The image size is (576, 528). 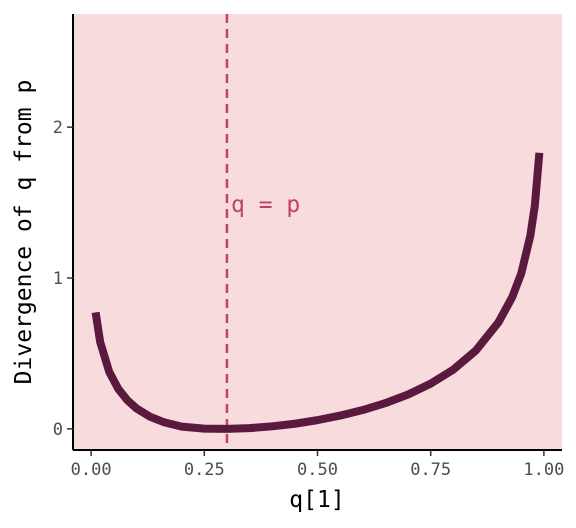 I want to click on y-tick-label: 2, so click(x=58, y=128).